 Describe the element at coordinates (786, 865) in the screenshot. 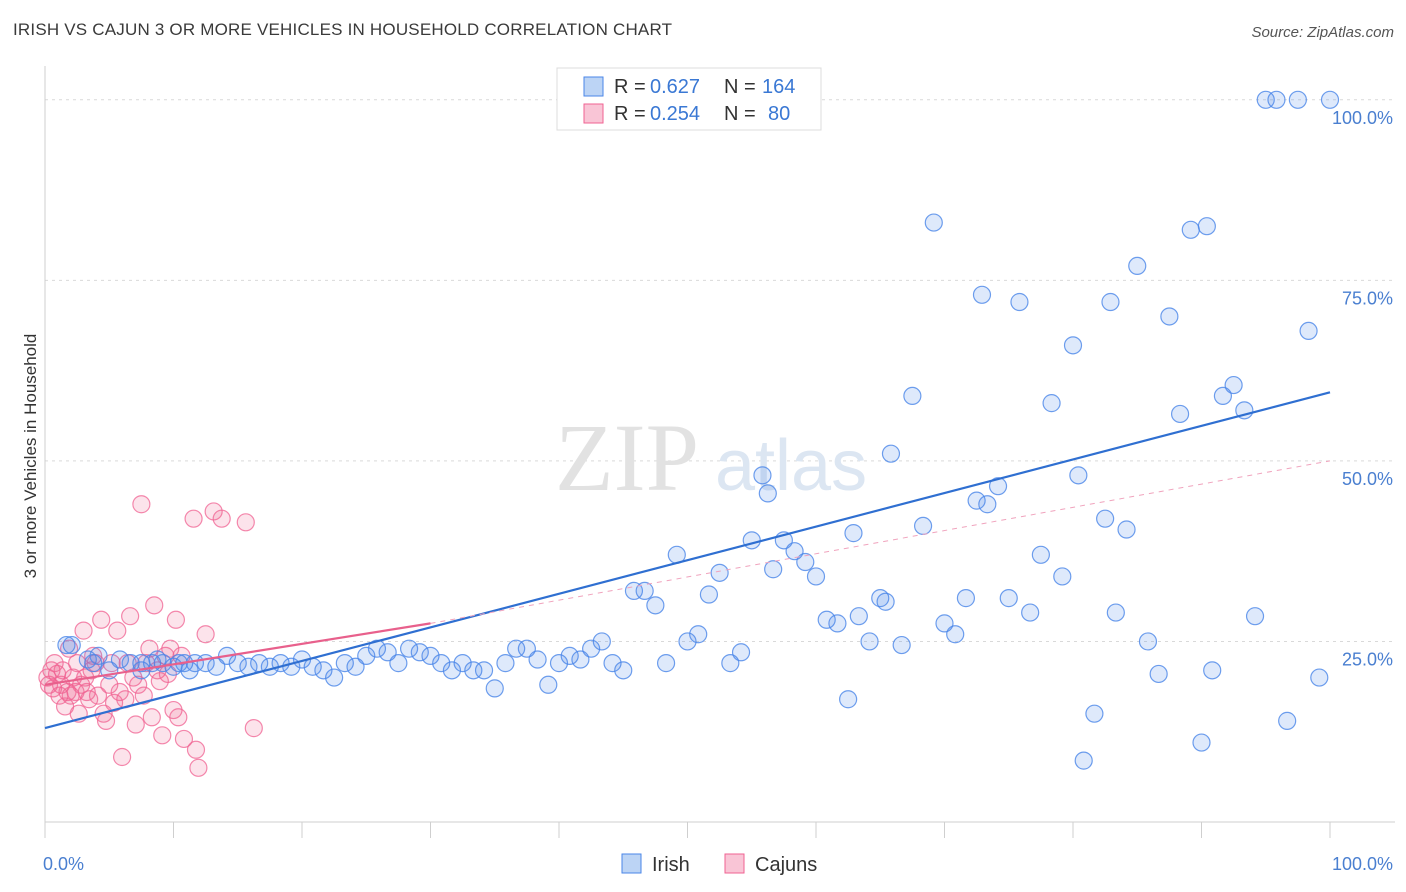

I see `legend-label-cajuns: Cajuns` at that location.